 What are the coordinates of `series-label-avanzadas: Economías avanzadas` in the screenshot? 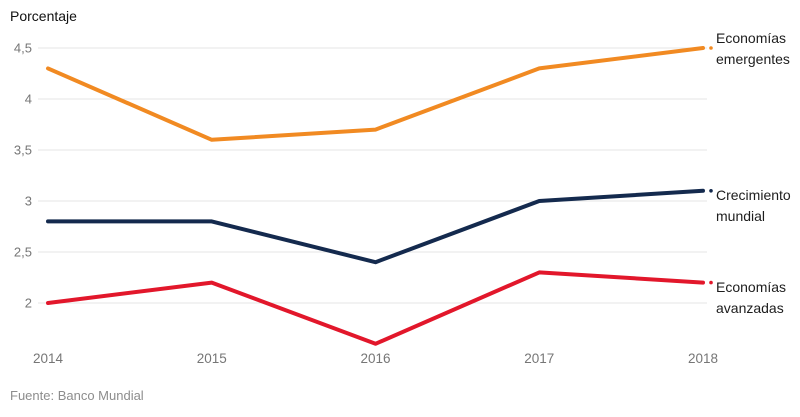 It's located at (751, 297).